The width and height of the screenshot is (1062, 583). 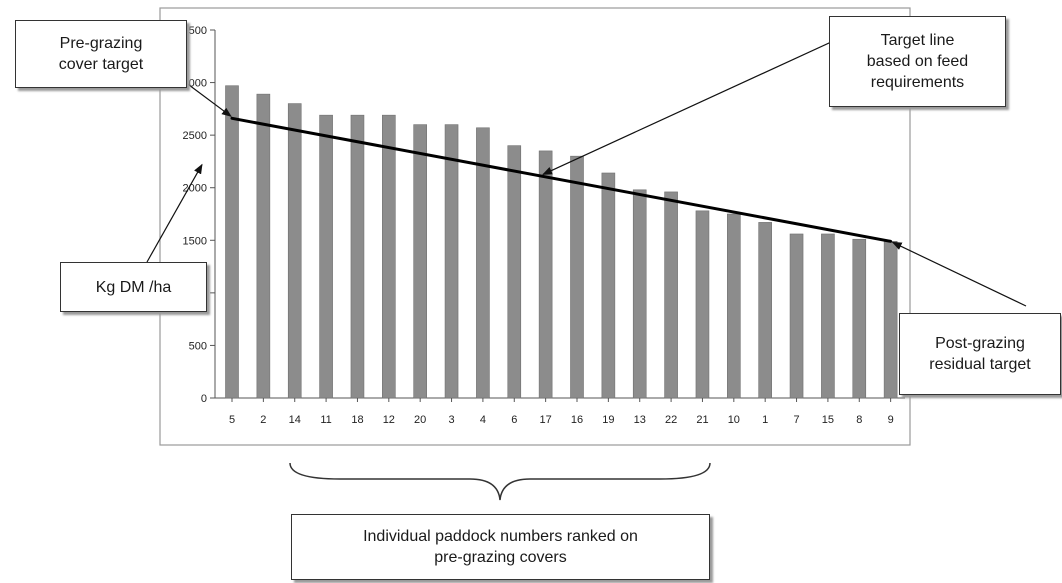 I want to click on post-grazing-callout: Post-grazing residual target, so click(x=980, y=354).